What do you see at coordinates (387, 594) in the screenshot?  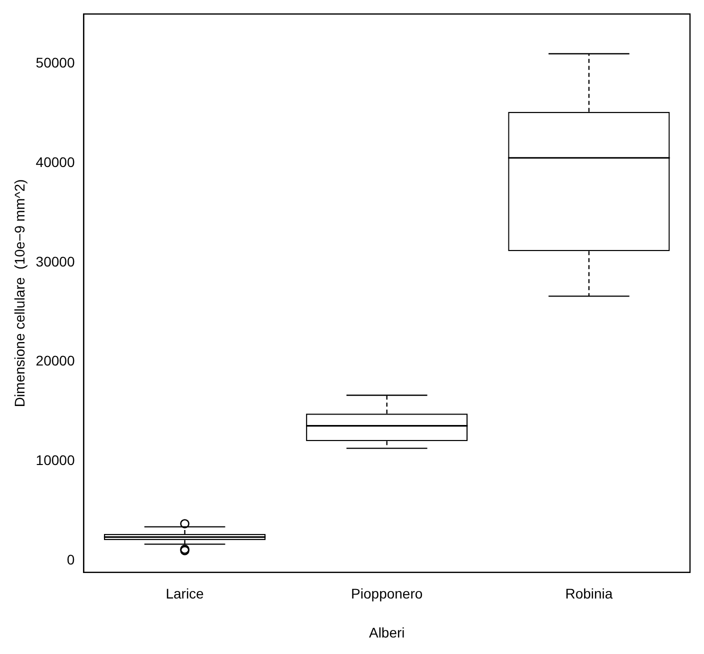 I see `x-tick-label: Piopponero` at bounding box center [387, 594].